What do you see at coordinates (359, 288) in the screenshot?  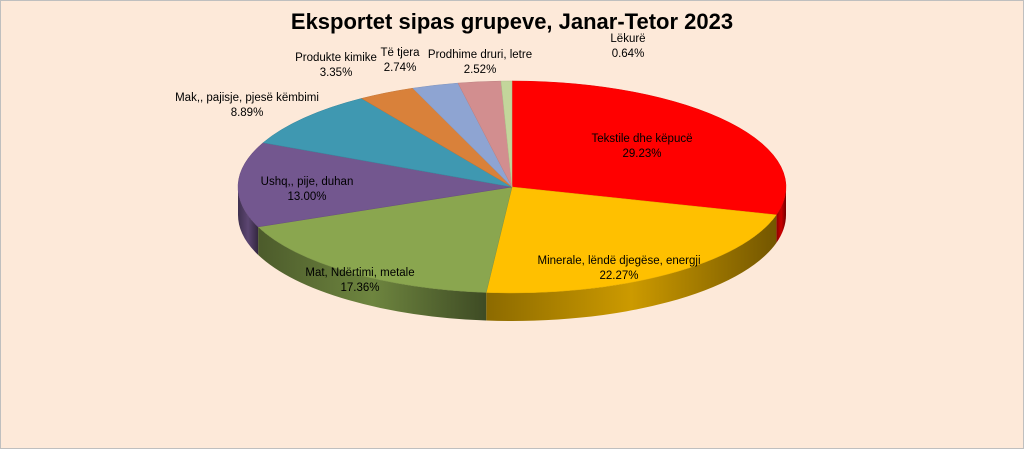 I see `slice-label-value-2: 17.36%` at bounding box center [359, 288].